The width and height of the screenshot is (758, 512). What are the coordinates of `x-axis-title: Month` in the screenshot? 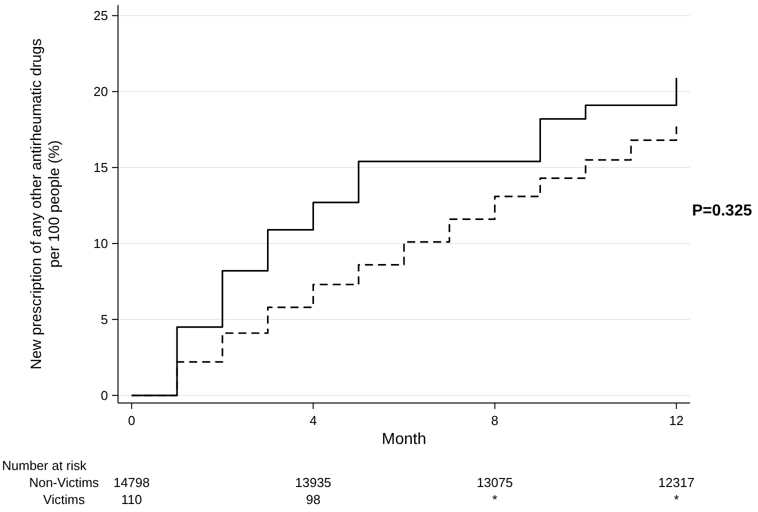 It's located at (404, 439).